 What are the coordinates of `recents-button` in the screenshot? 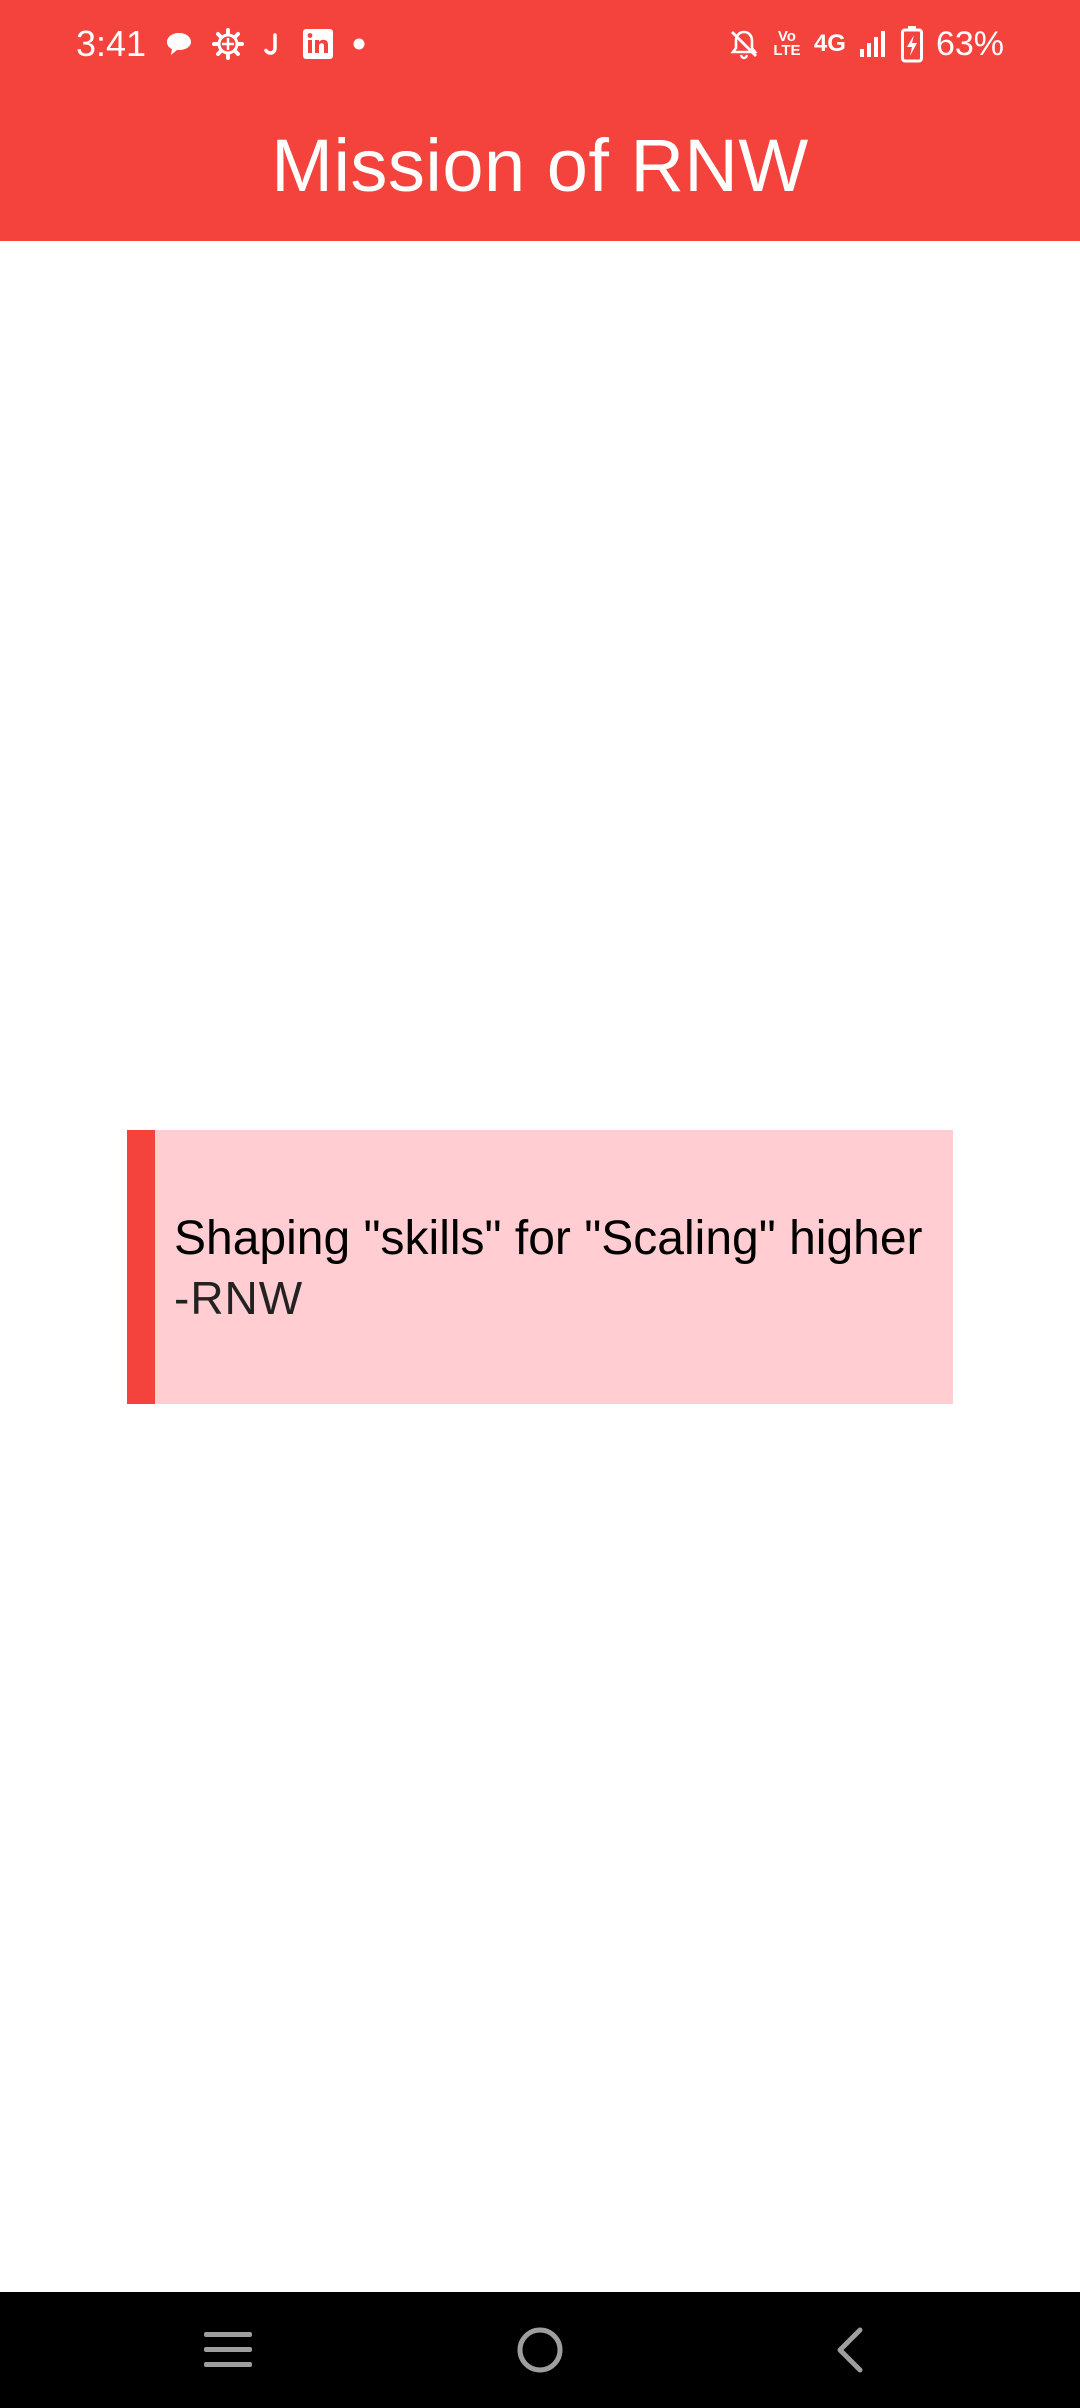 It's located at (228, 2350).